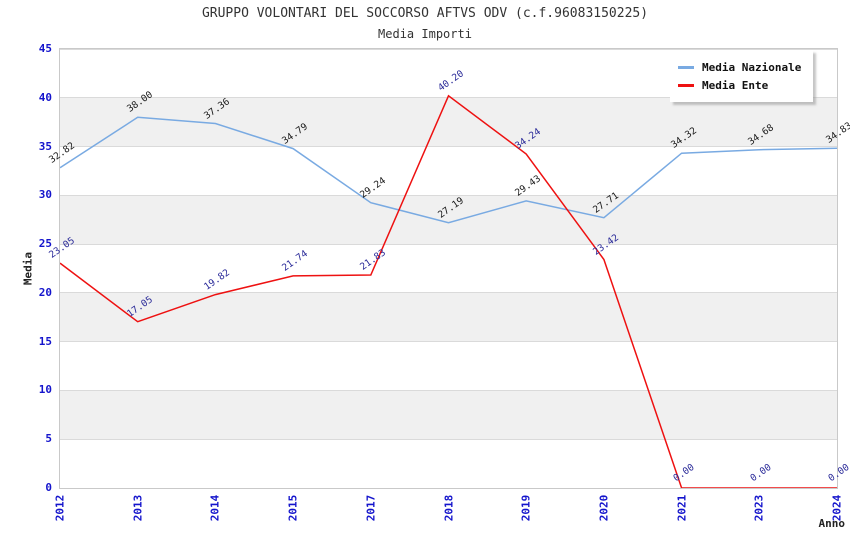  What do you see at coordinates (686, 67) in the screenshot?
I see `media-nazionale-line-swatch` at bounding box center [686, 67].